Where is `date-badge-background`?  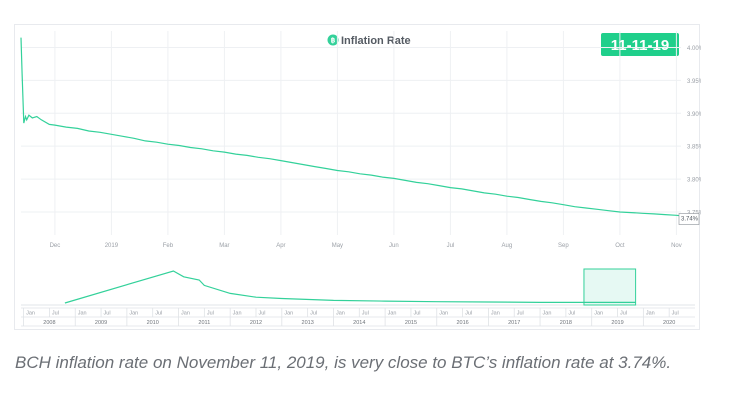
date-badge-background is located at coordinates (640, 44).